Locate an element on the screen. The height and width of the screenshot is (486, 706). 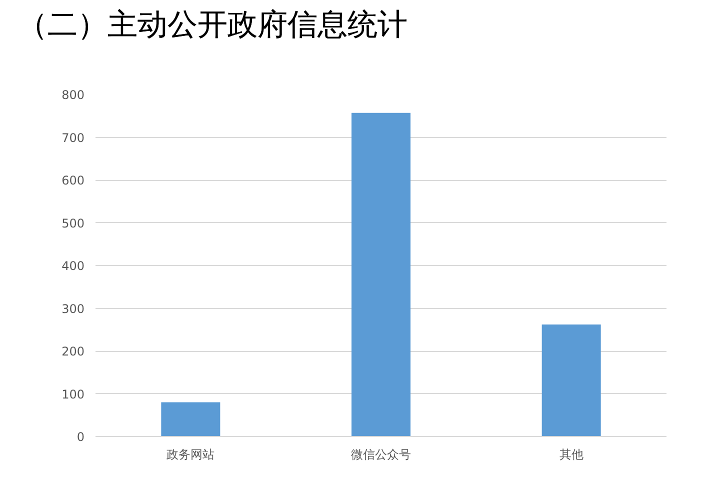
y-tick-label: 100 is located at coordinates (73, 394).